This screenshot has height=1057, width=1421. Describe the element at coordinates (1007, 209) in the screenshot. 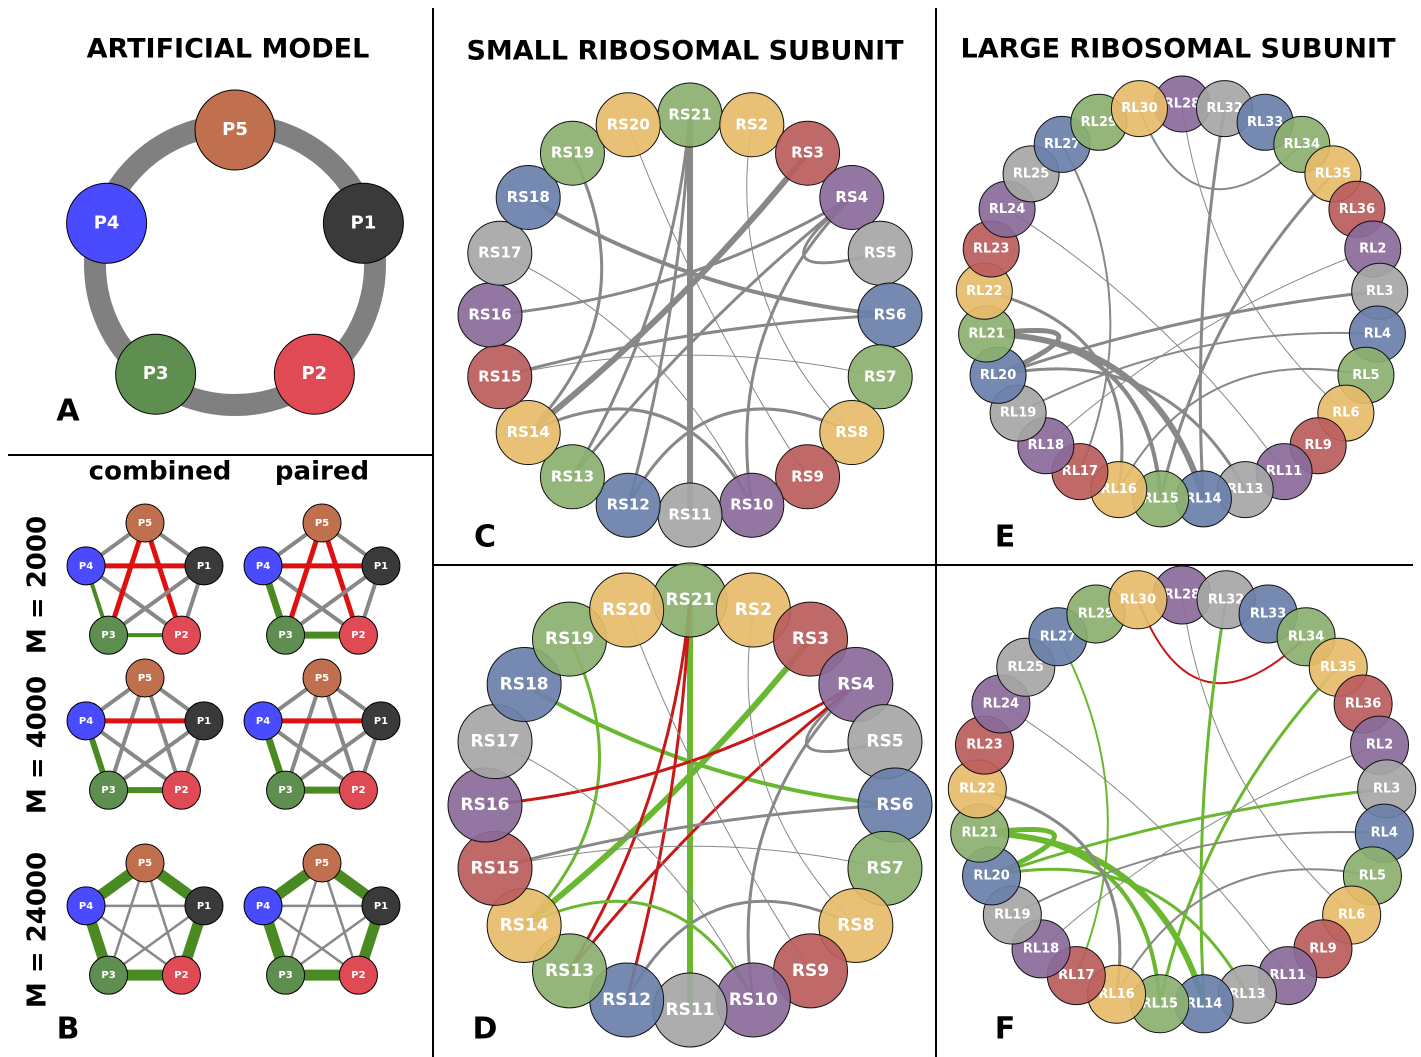

I see `node-label: RL24` at that location.